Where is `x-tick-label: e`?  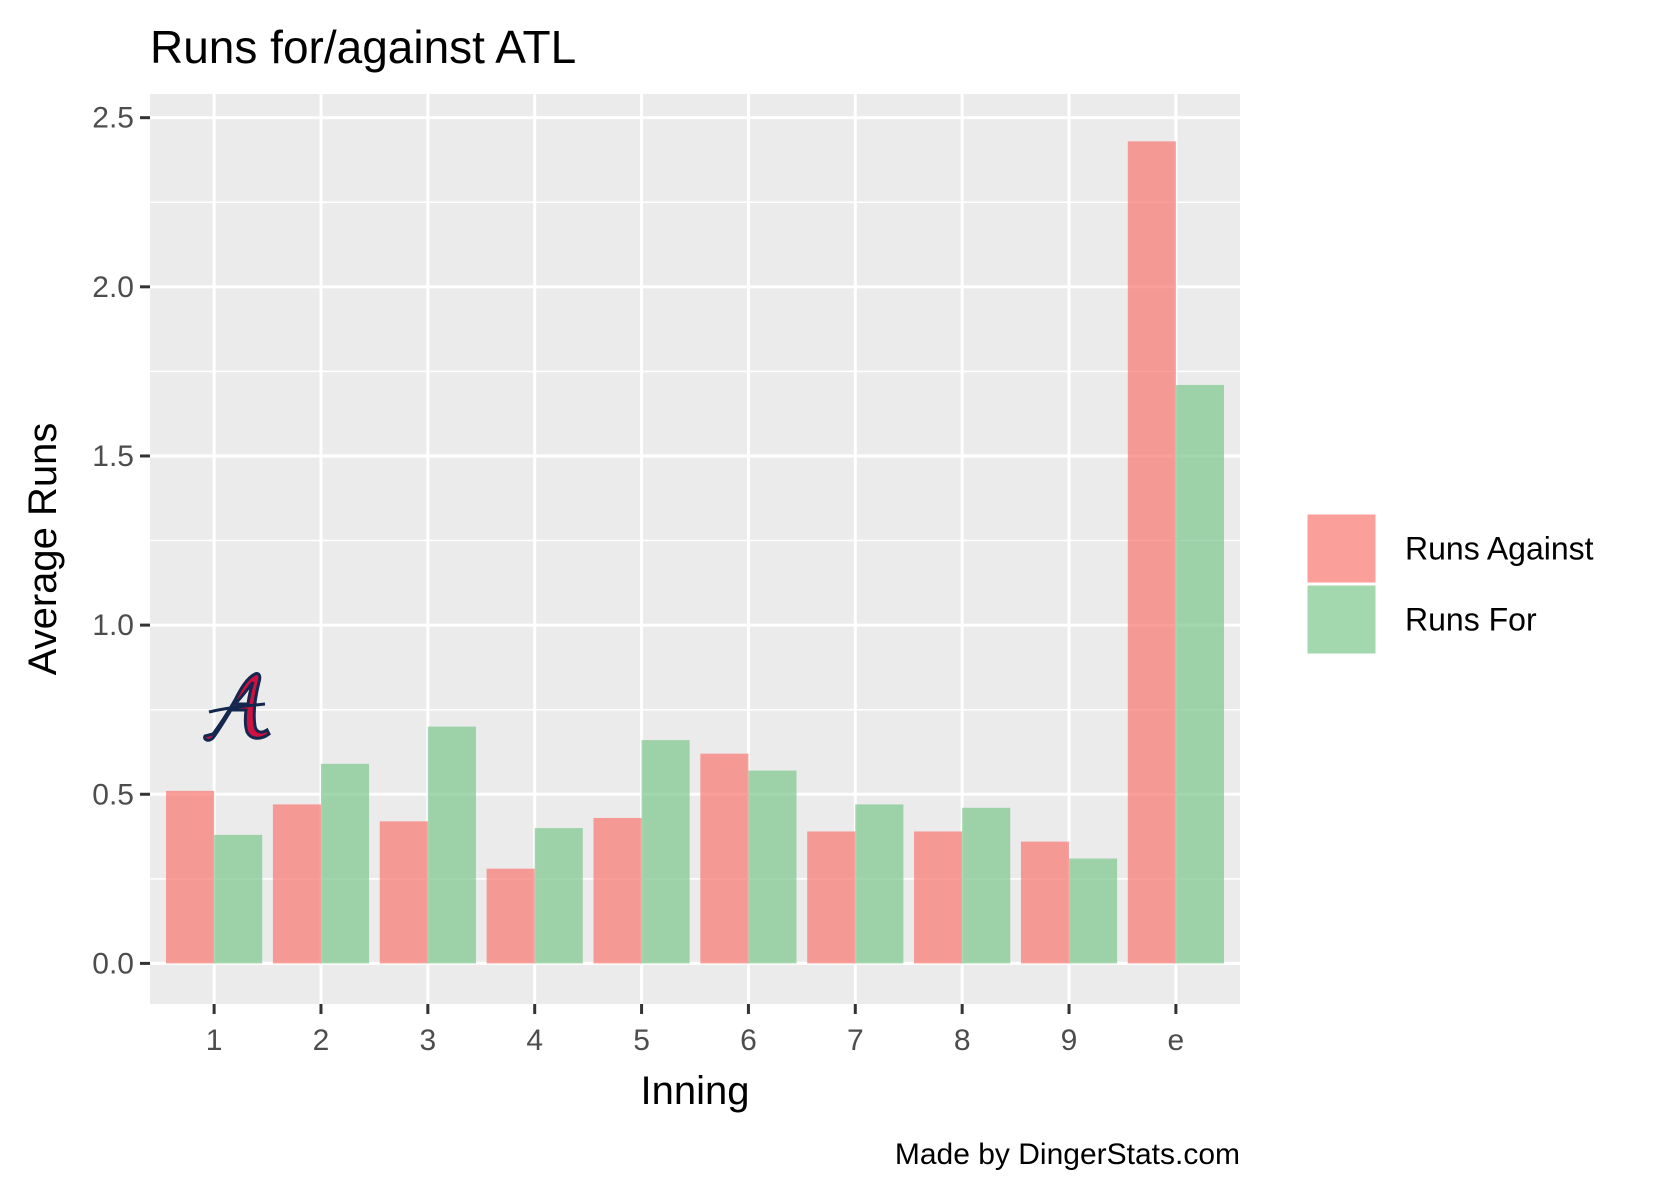
x-tick-label: e is located at coordinates (1176, 1040).